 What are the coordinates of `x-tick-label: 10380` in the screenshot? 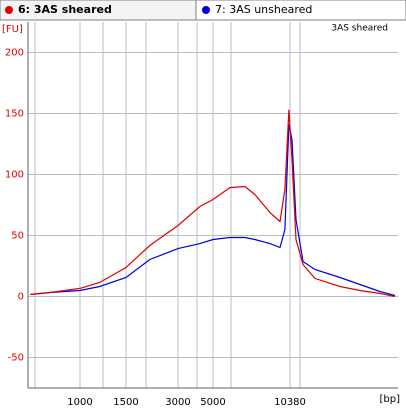 It's located at (290, 402).